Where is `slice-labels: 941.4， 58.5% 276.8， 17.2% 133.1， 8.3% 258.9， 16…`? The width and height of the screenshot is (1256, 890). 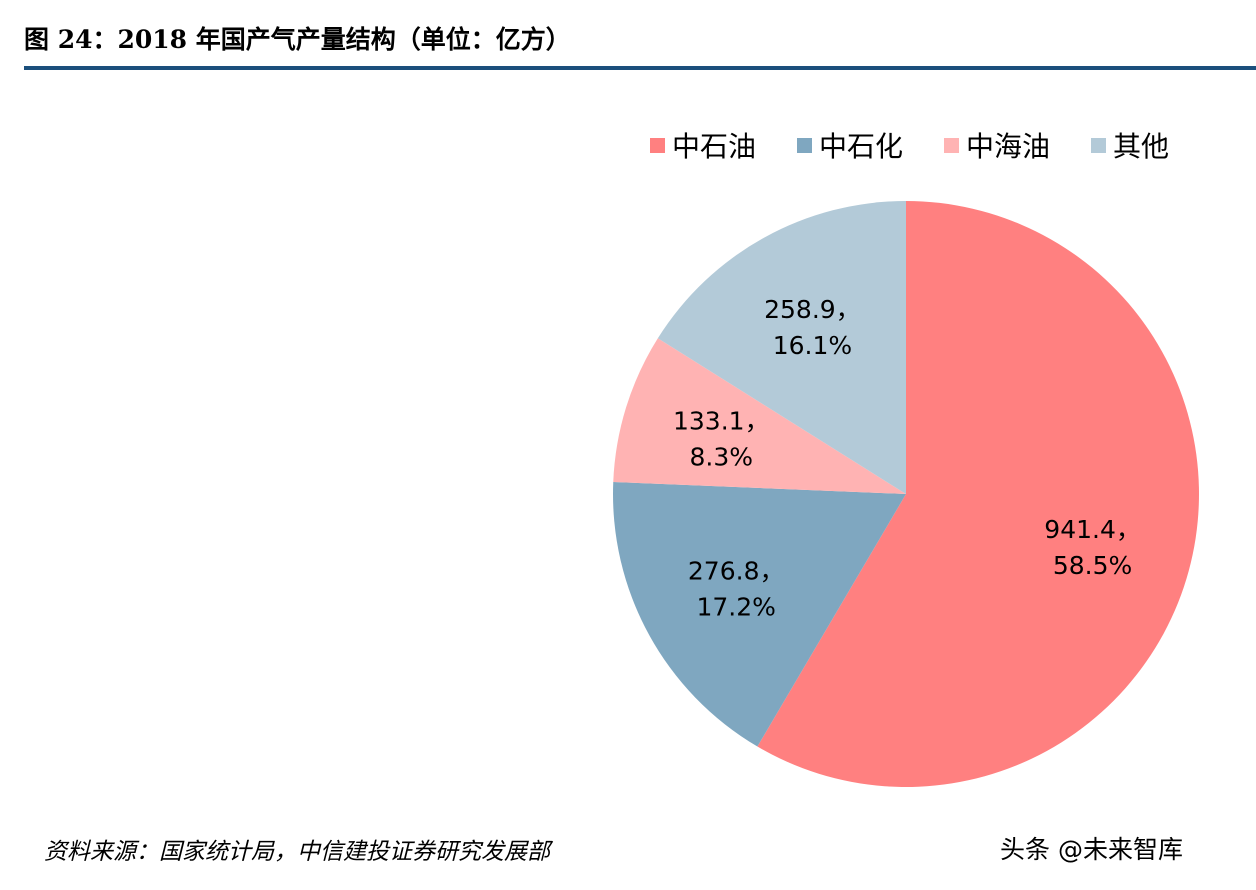
slice-labels: 941.4， 58.5% 276.8， 17.2% 133.1， 8.3% 258.9， 16… is located at coordinates (907, 458).